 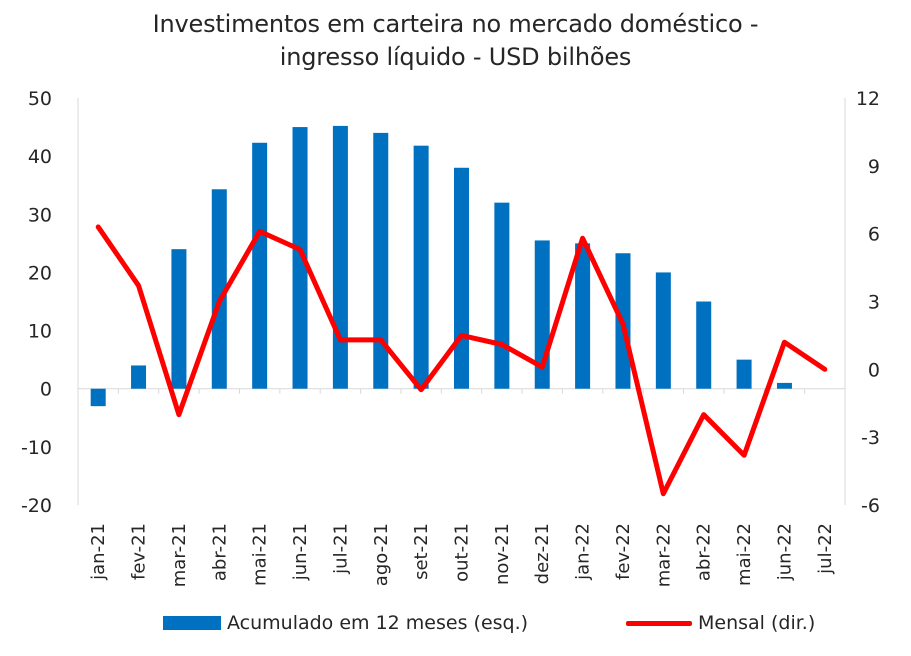 I want to click on category-label: jun-22, so click(x=784, y=552).